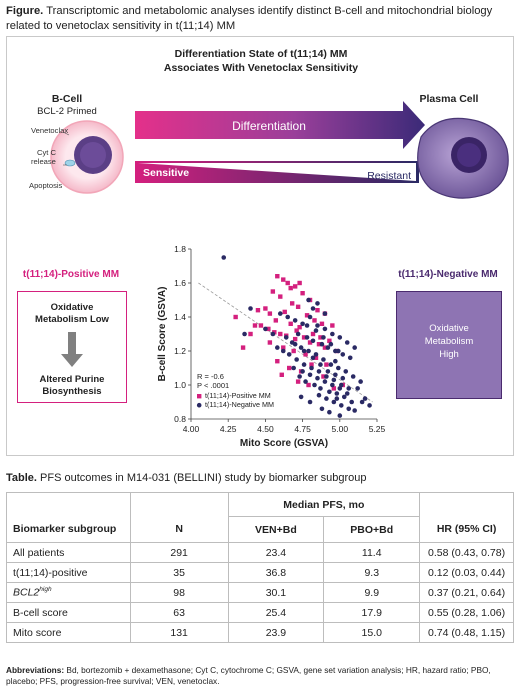 This screenshot has height=692, width=520. I want to click on cell-pbo: 9.9, so click(372, 592).